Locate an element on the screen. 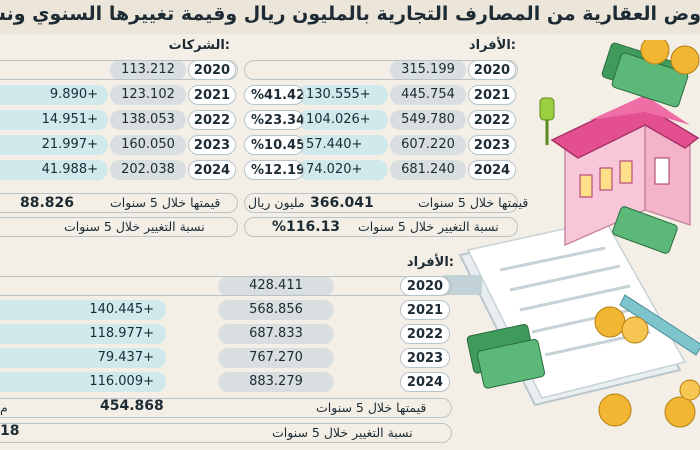 This screenshot has width=700, height=450. value-cell: 315.199 is located at coordinates (428, 70).